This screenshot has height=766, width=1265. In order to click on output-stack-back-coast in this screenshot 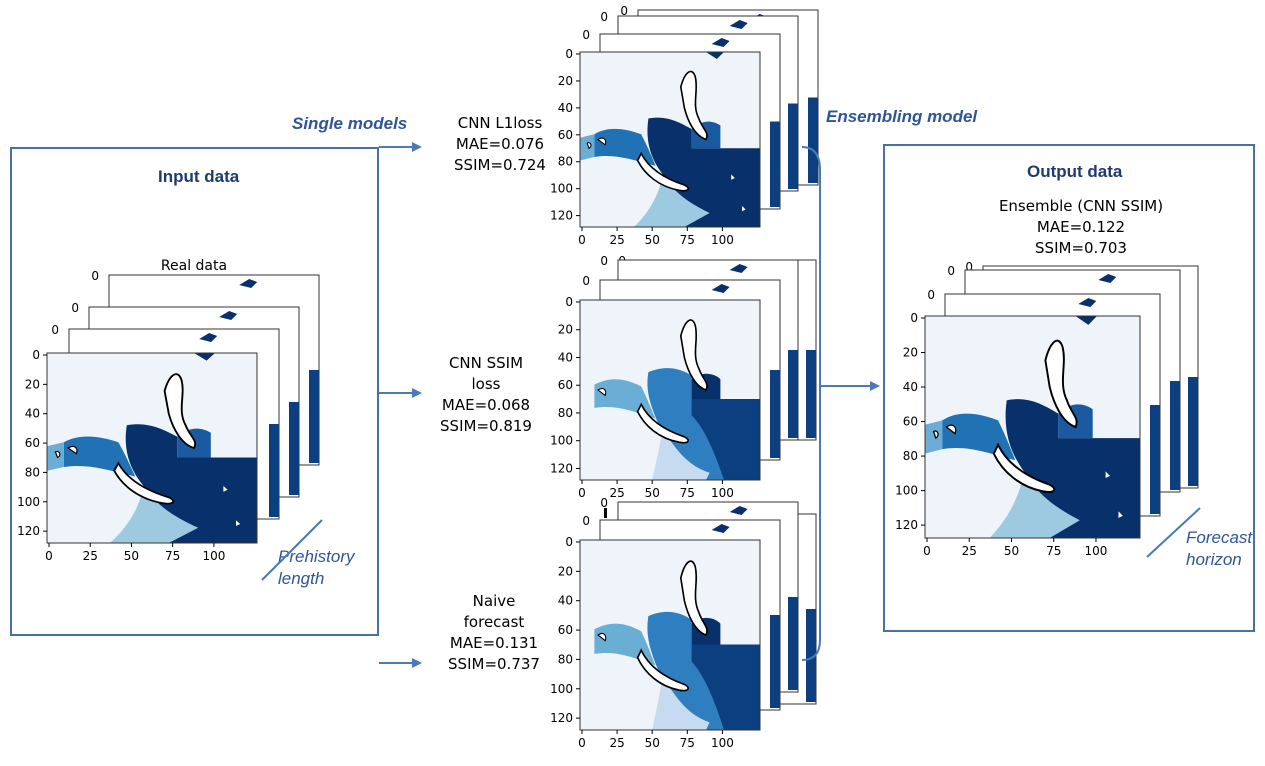, I will do `click(1087, 302)`.